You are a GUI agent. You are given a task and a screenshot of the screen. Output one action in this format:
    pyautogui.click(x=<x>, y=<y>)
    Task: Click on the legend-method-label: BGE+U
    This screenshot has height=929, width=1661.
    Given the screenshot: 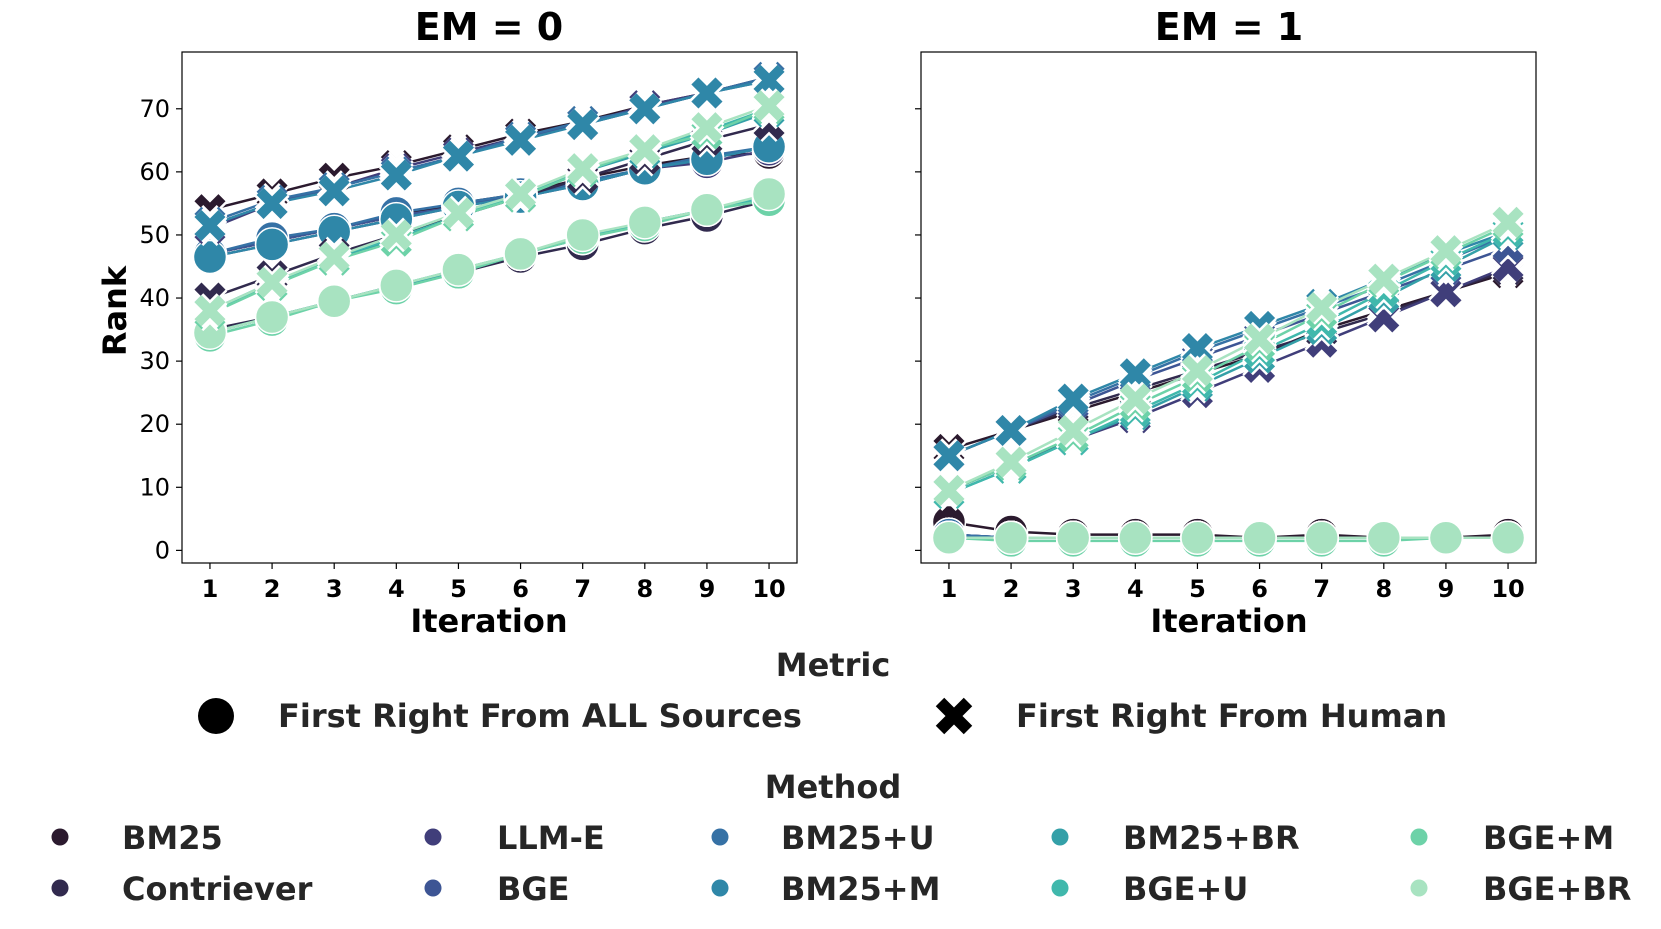 What is the action you would take?
    pyautogui.click(x=1185, y=889)
    